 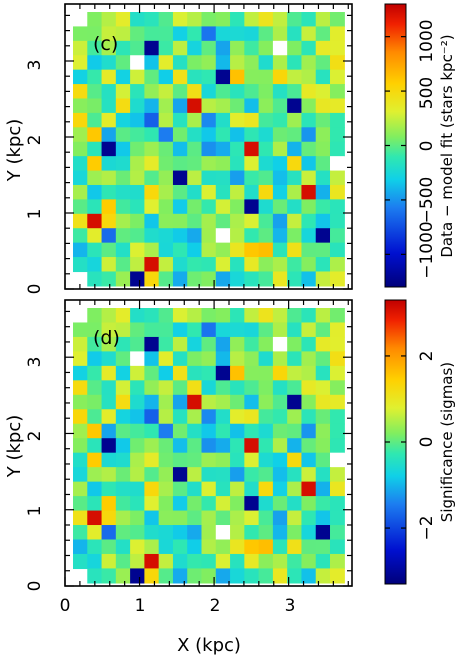 I want to click on panel-label-c: (c), so click(x=105, y=44).